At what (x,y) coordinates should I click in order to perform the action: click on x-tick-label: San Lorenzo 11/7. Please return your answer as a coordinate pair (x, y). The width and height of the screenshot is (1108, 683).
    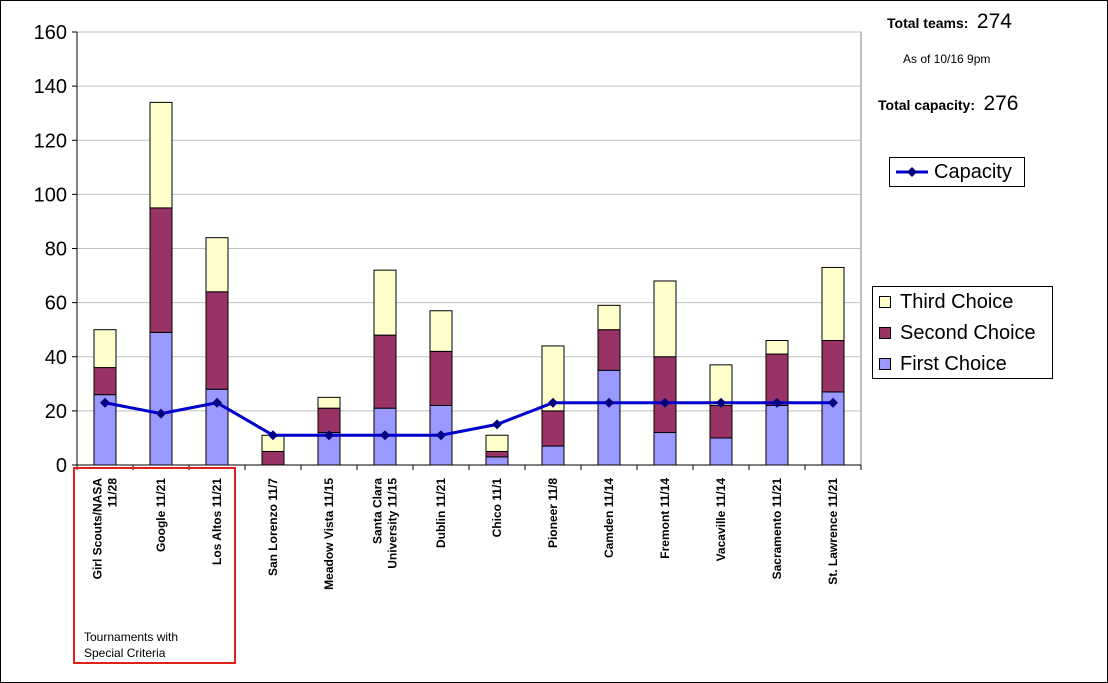
    Looking at the image, I should click on (273, 527).